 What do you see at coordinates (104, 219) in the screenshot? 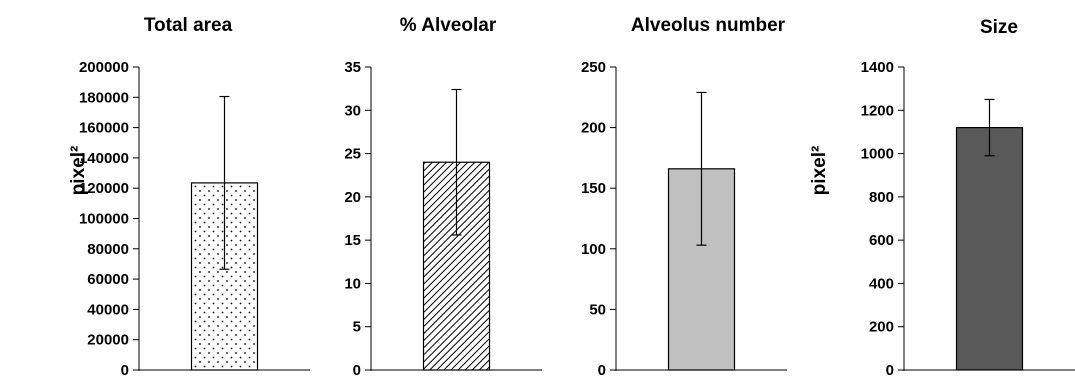
I see `y-tick-label: 100000` at bounding box center [104, 219].